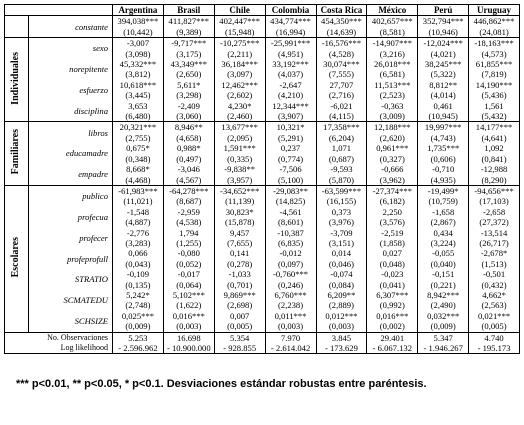 This screenshot has height=425, width=524. I want to click on coefficient: -19,499*, so click(443, 190).